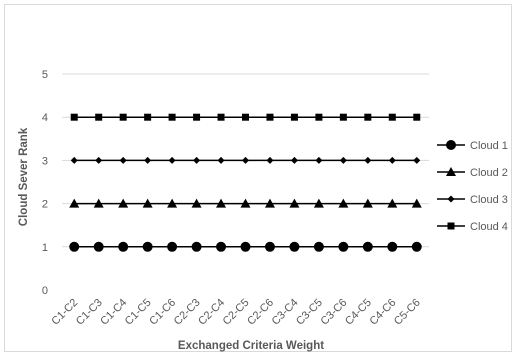 This screenshot has width=518, height=358. What do you see at coordinates (45, 183) in the screenshot?
I see `y-tick-labels: 0 1 2 3 4 5` at bounding box center [45, 183].